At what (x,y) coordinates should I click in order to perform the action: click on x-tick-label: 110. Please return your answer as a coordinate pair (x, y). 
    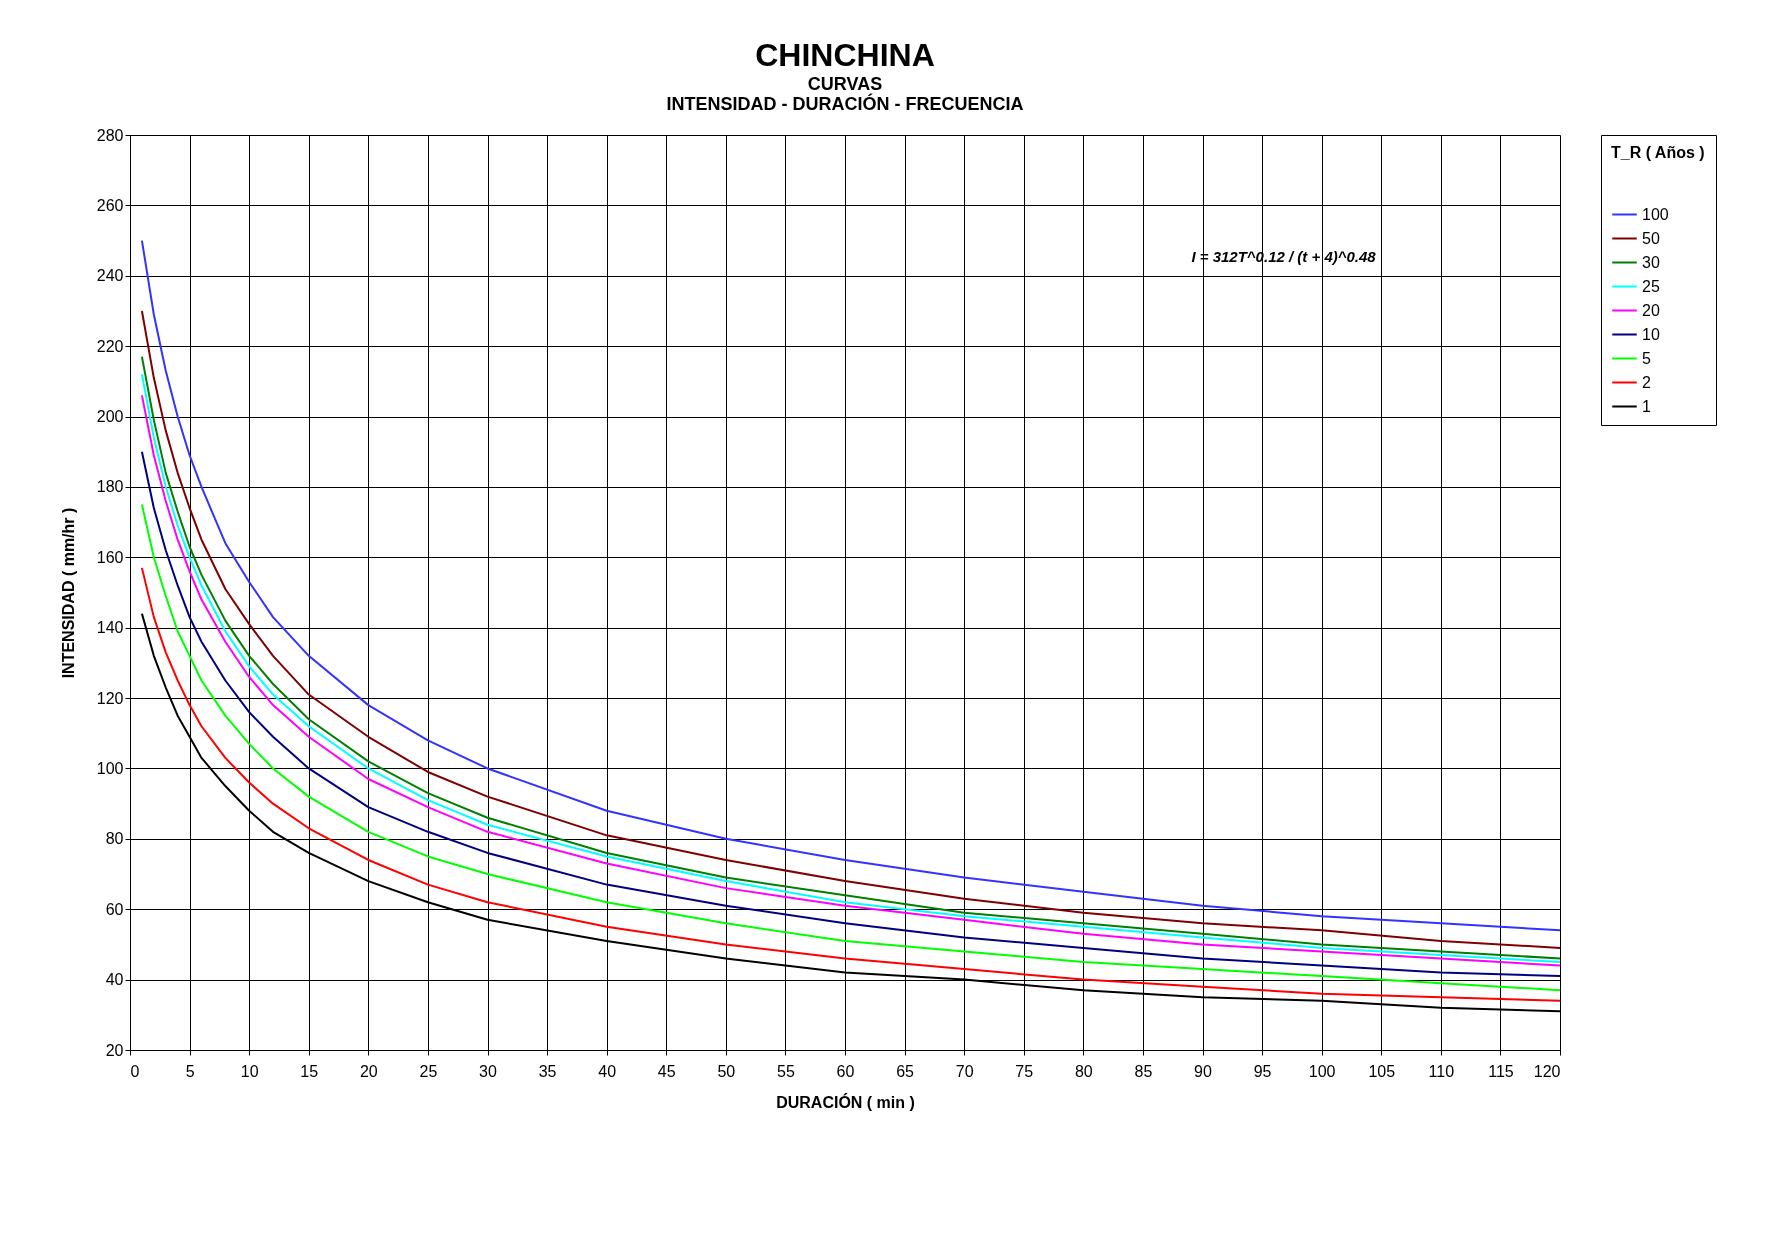
    Looking at the image, I should click on (1441, 1071).